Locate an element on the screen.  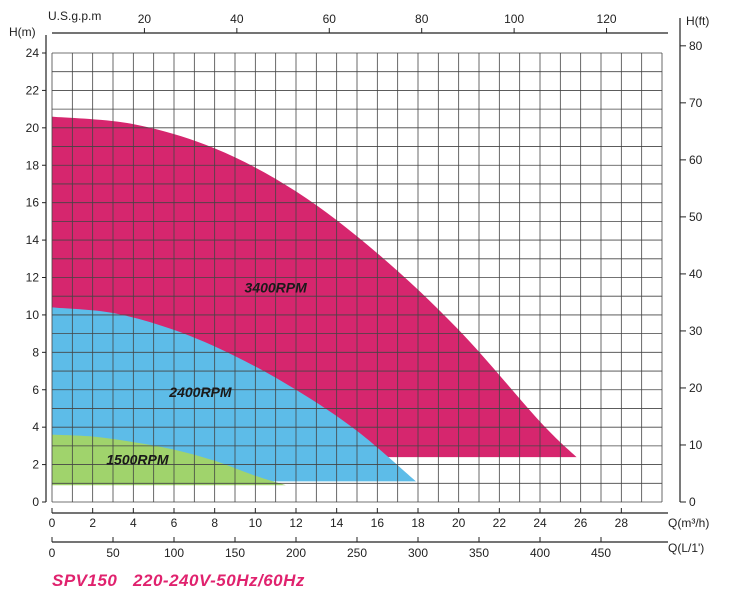
curve-label-2400rpm: 2400RPM is located at coordinates (200, 392).